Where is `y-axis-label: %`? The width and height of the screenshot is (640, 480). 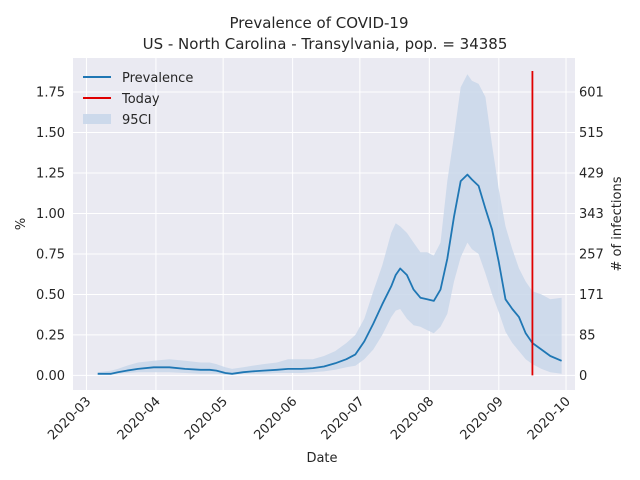
y-axis-label: % is located at coordinates (21, 224).